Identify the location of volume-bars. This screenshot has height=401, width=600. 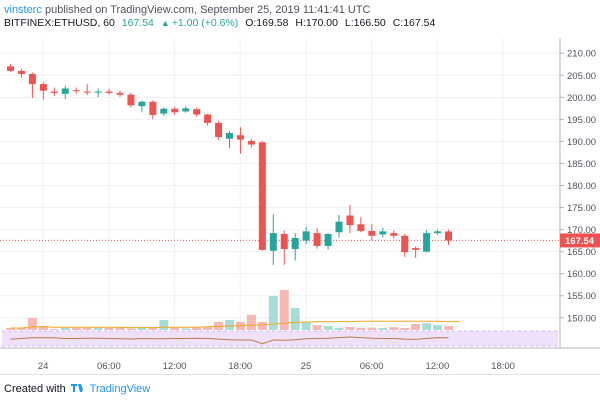
(229, 310).